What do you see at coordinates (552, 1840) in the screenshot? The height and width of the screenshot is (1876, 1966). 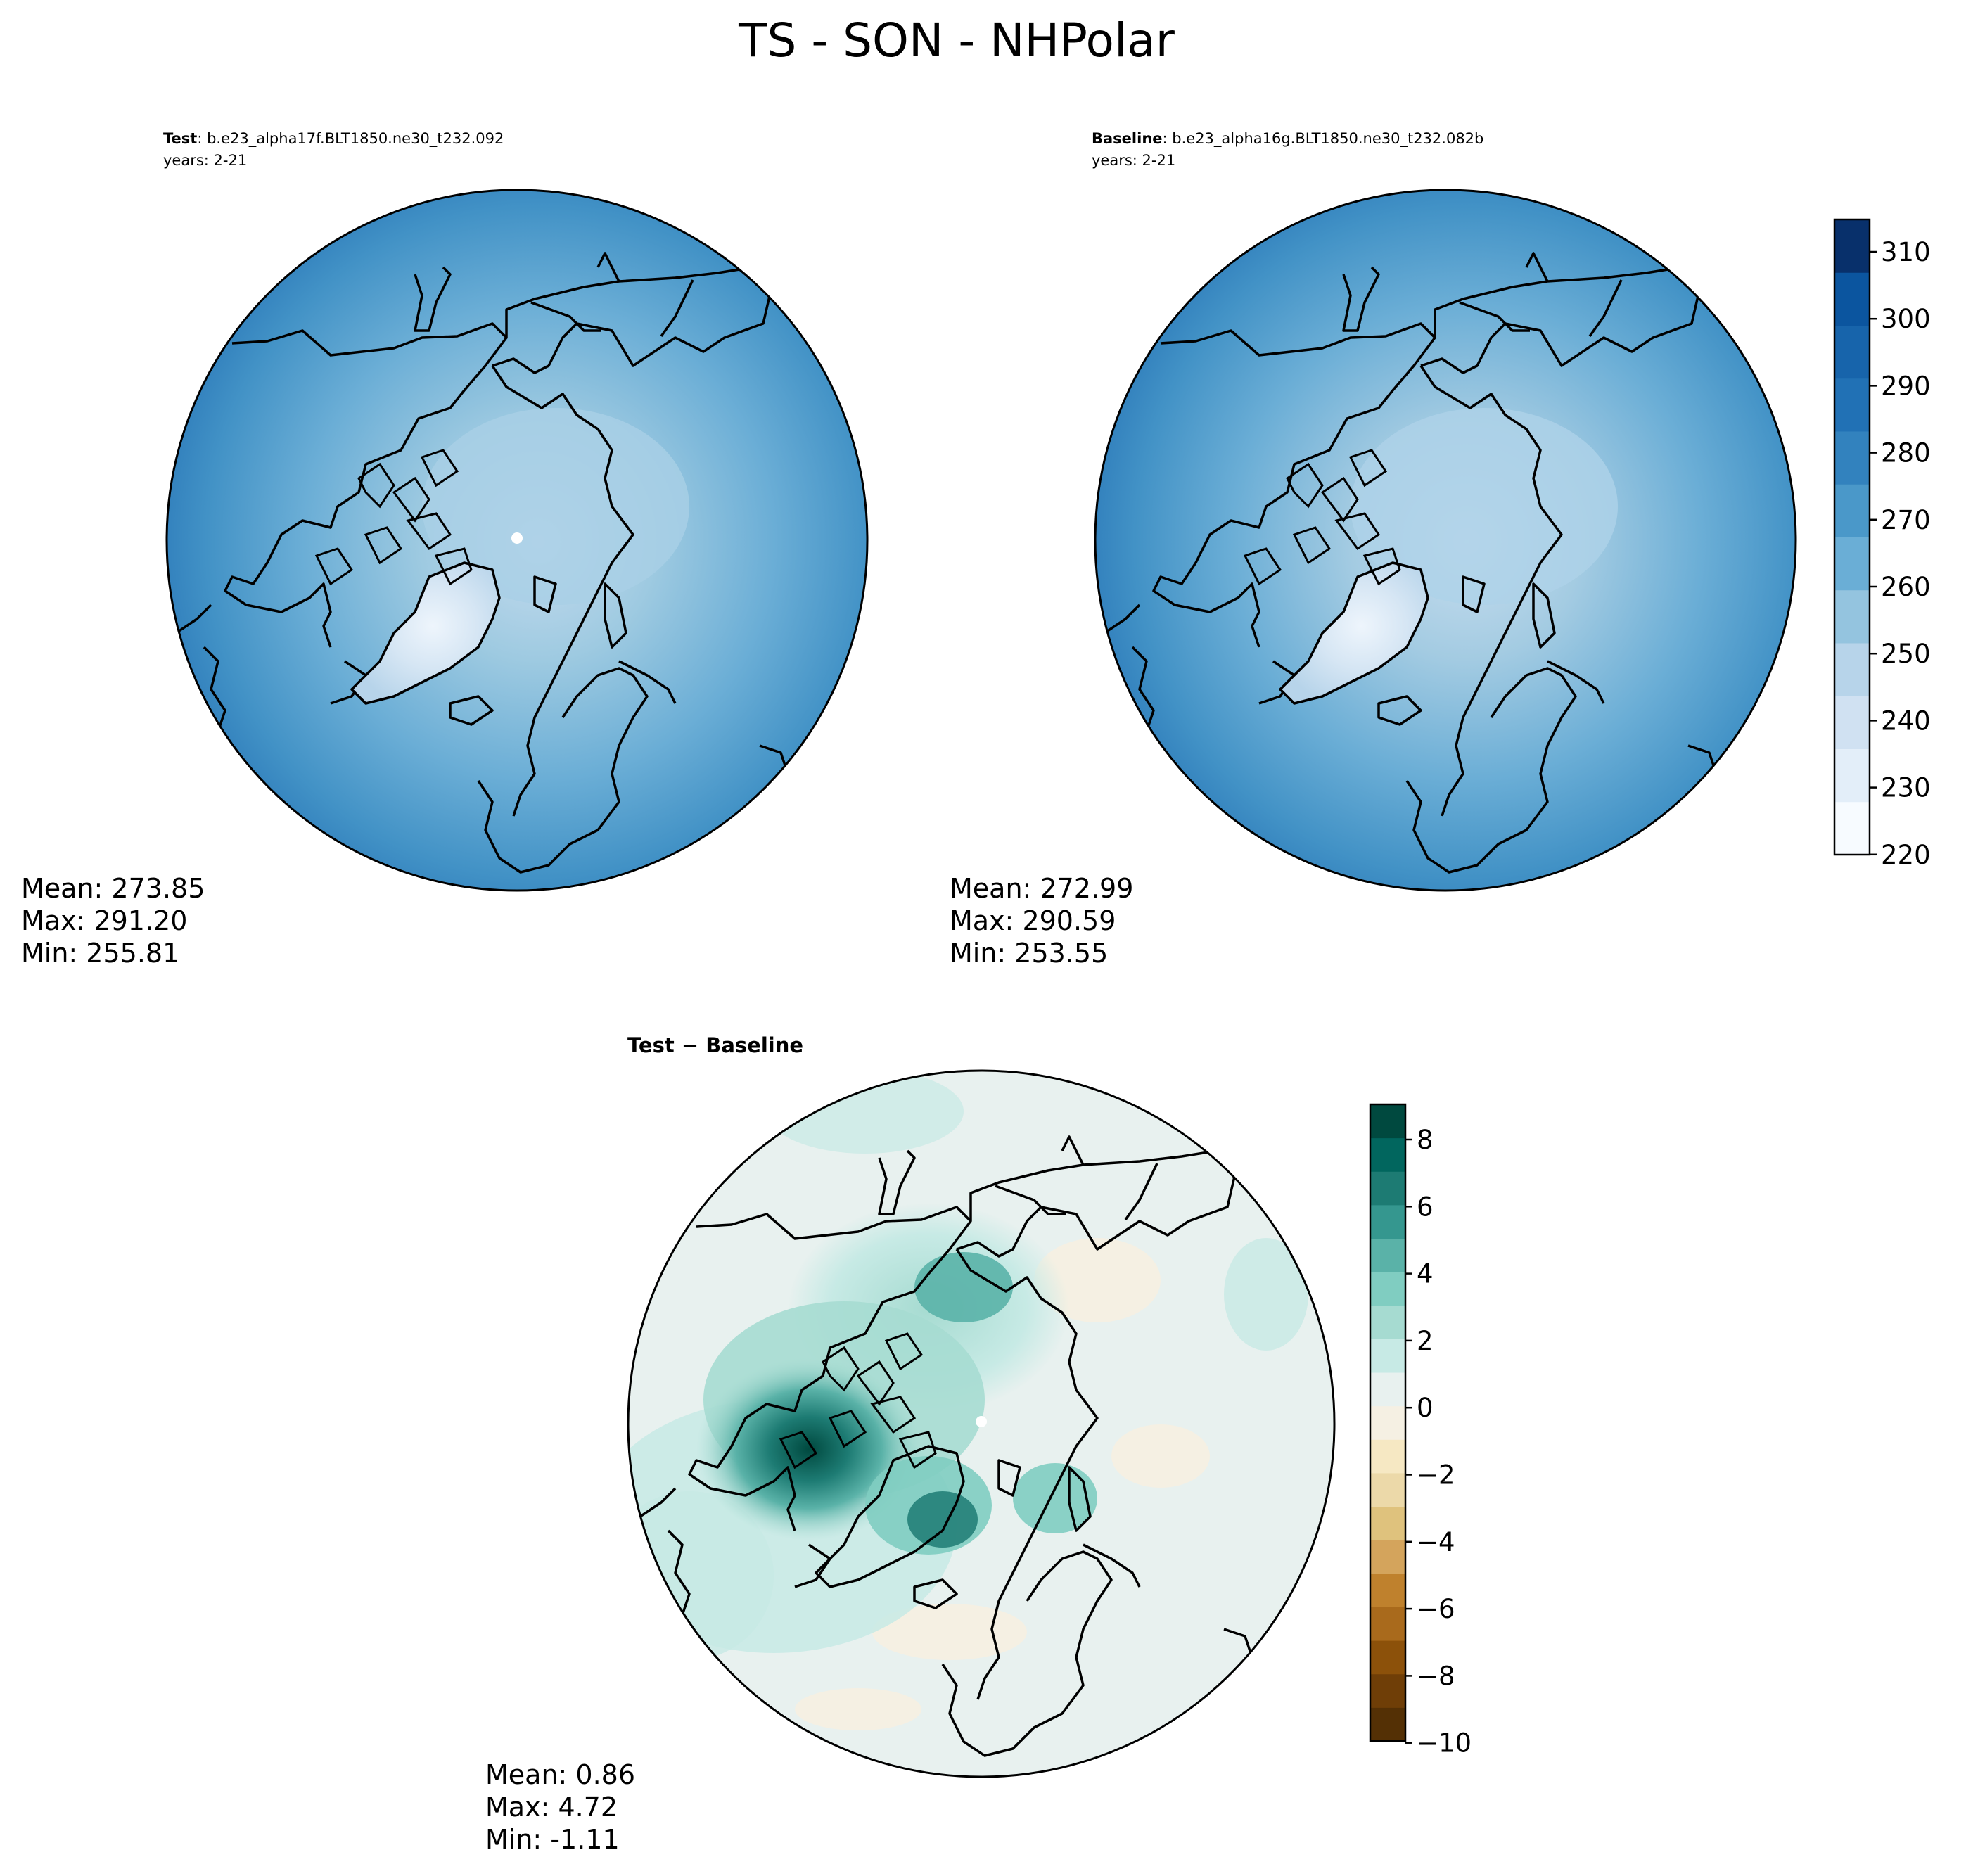 I see `diff-min: Min: -1.11` at bounding box center [552, 1840].